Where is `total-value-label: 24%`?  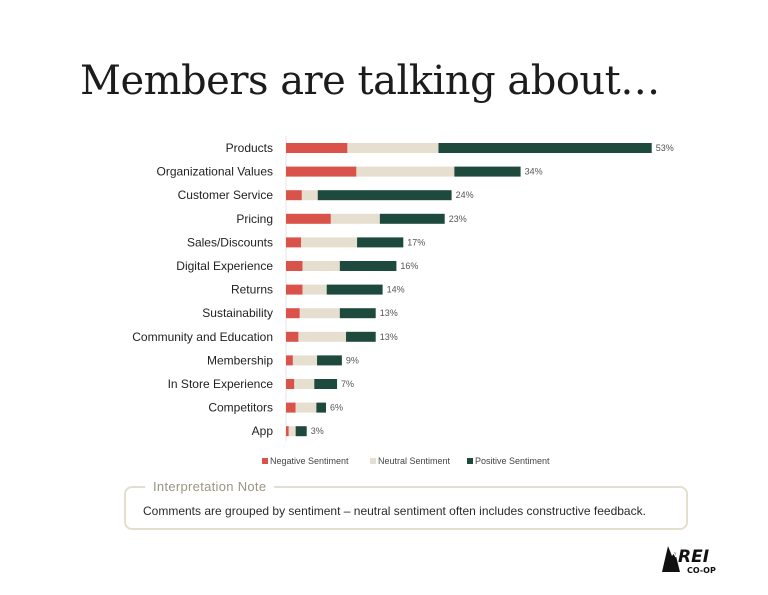 total-value-label: 24% is located at coordinates (465, 195).